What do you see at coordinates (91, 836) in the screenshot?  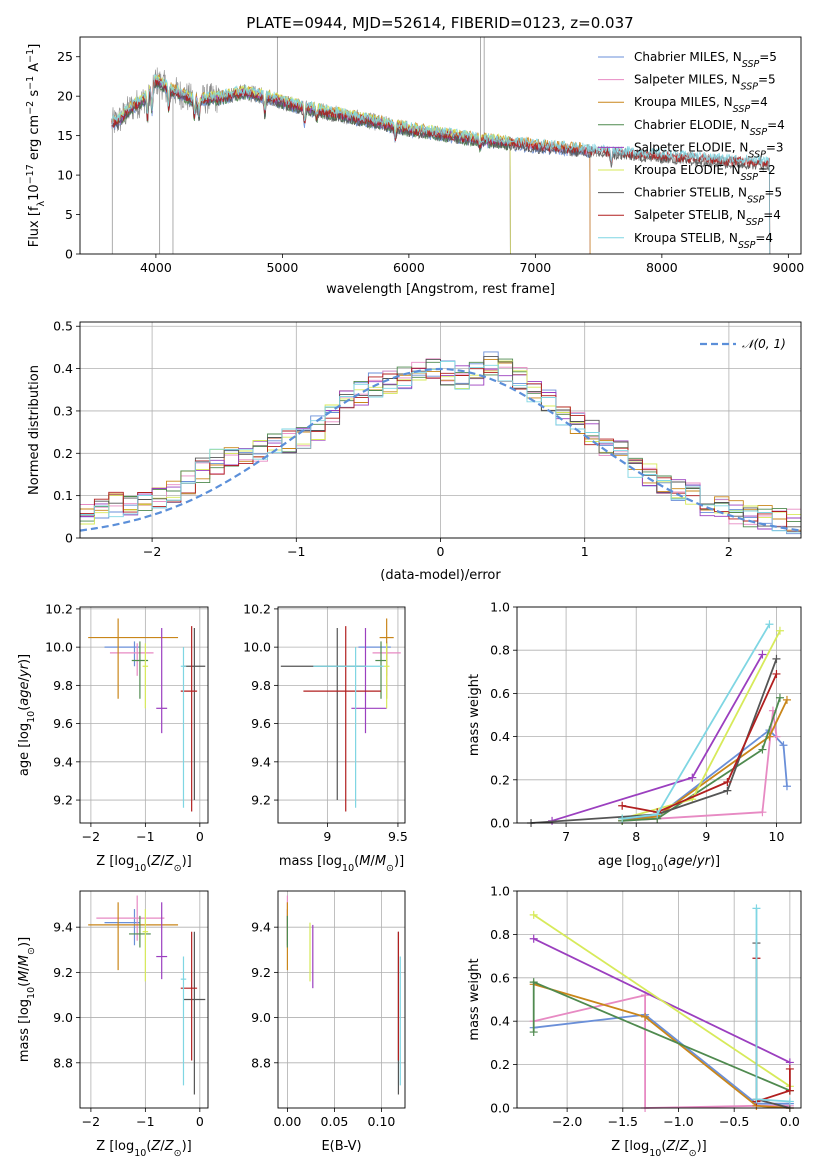 I see `x-tick-label: −2` at bounding box center [91, 836].